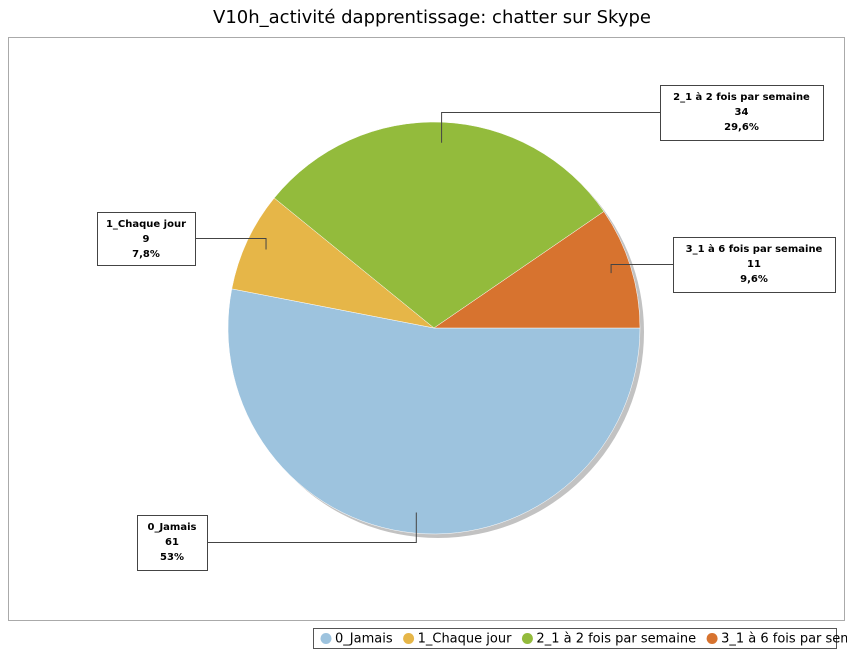 This screenshot has height=652, width=847. Describe the element at coordinates (741, 127) in the screenshot. I see `label-percent: 29,6%` at that location.